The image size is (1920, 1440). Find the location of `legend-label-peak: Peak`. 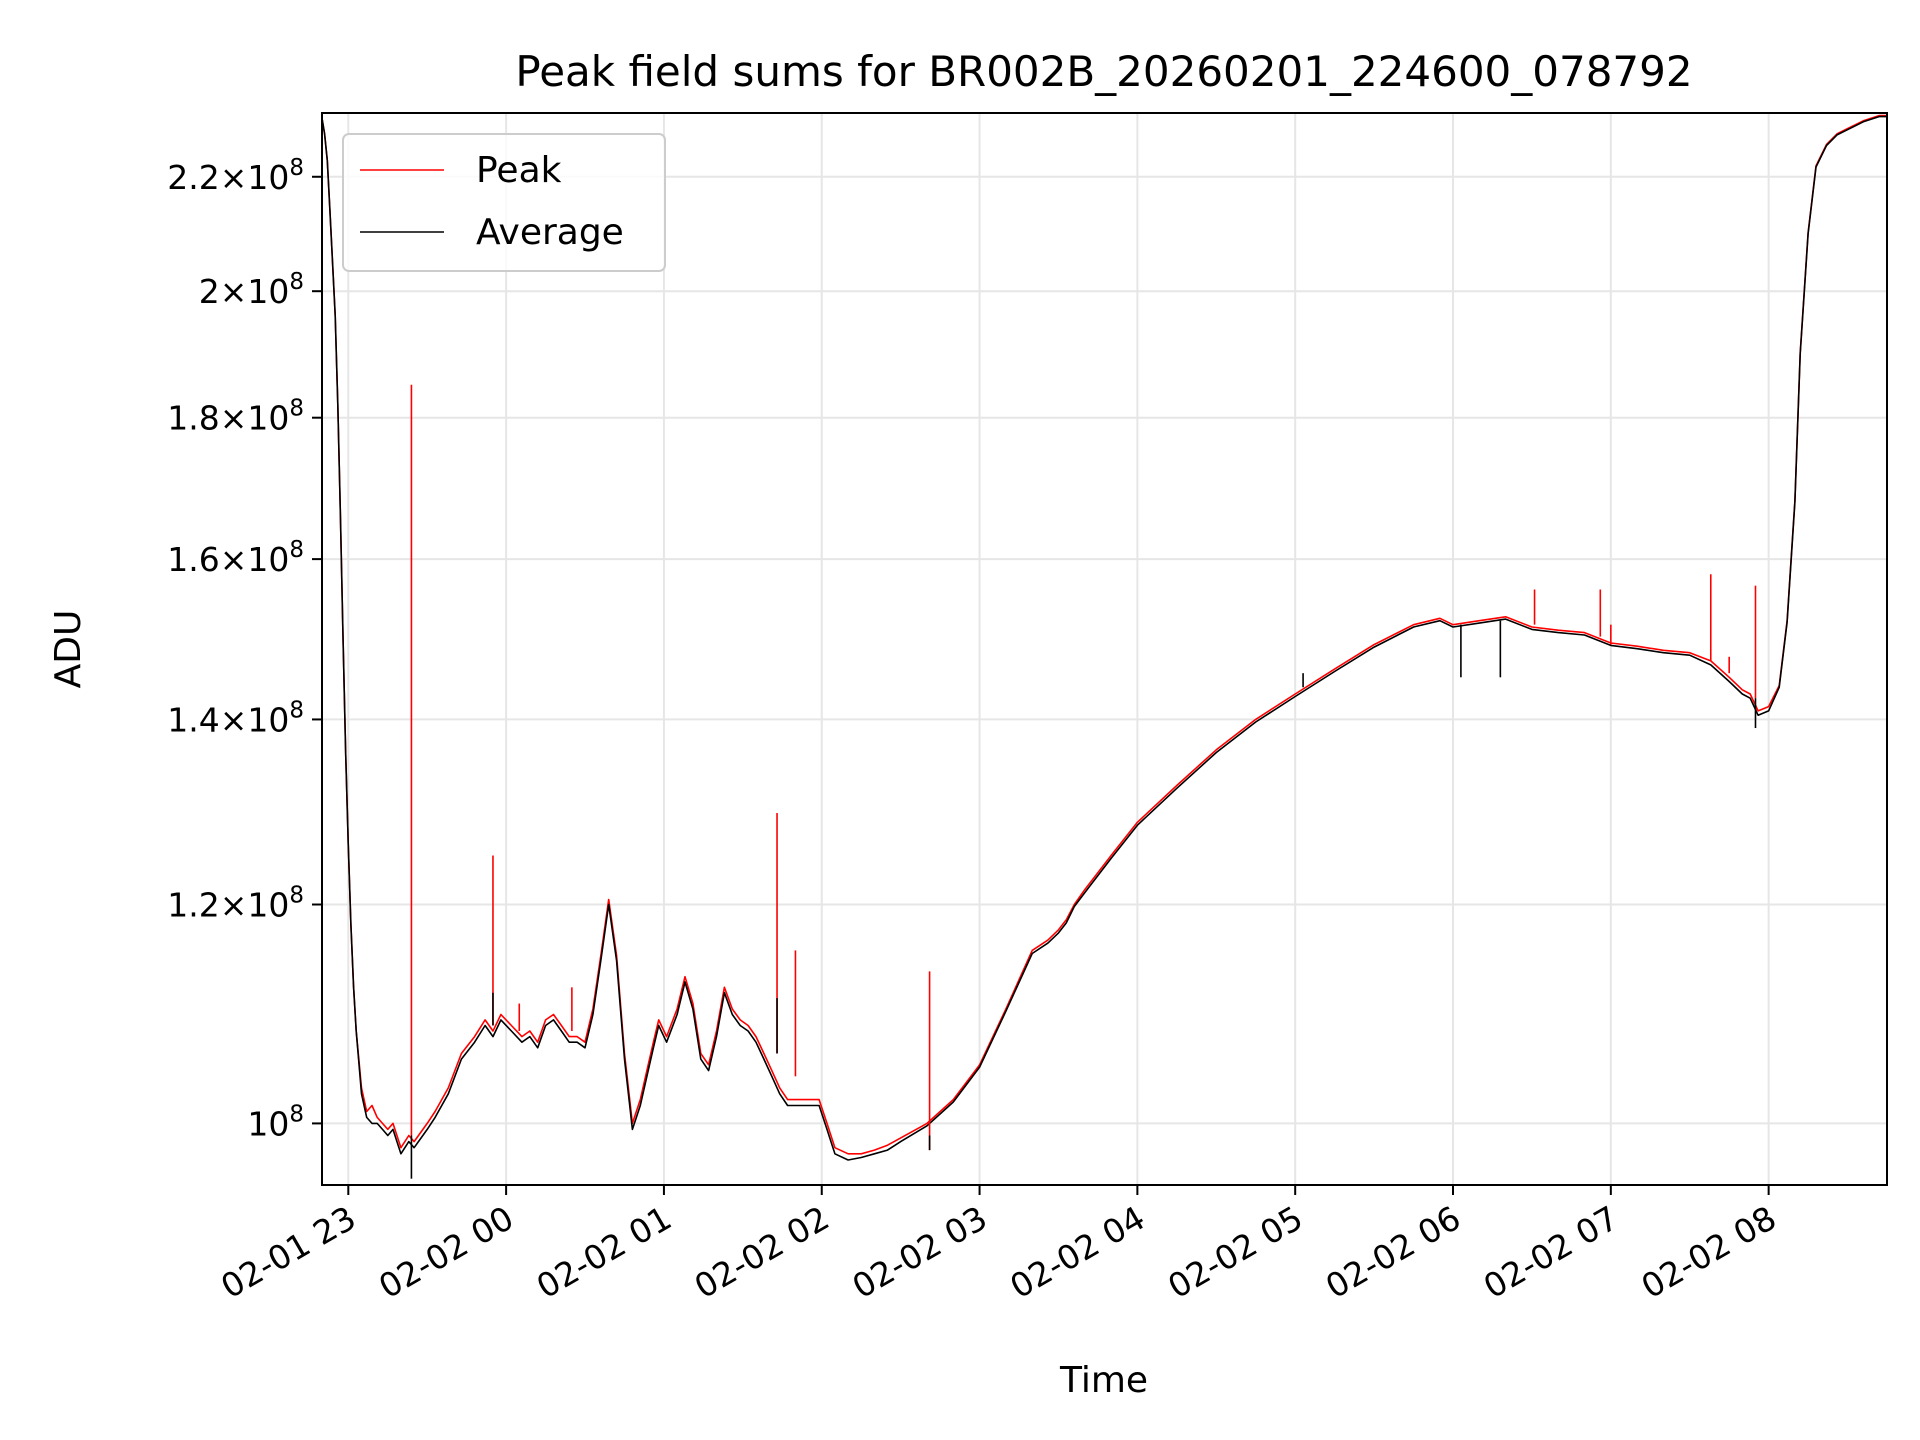

legend-label-peak: Peak is located at coordinates (519, 170).